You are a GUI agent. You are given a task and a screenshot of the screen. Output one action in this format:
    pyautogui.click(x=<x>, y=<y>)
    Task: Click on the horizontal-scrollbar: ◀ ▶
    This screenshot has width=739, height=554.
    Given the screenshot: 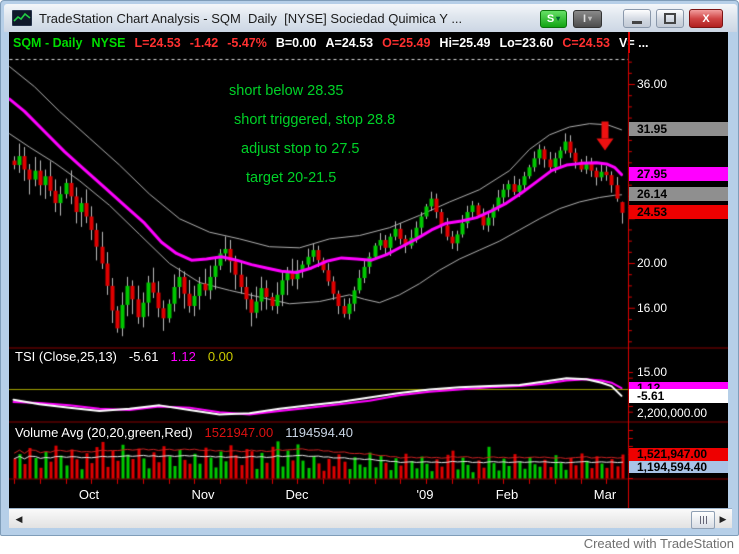 What is the action you would take?
    pyautogui.click(x=370, y=518)
    